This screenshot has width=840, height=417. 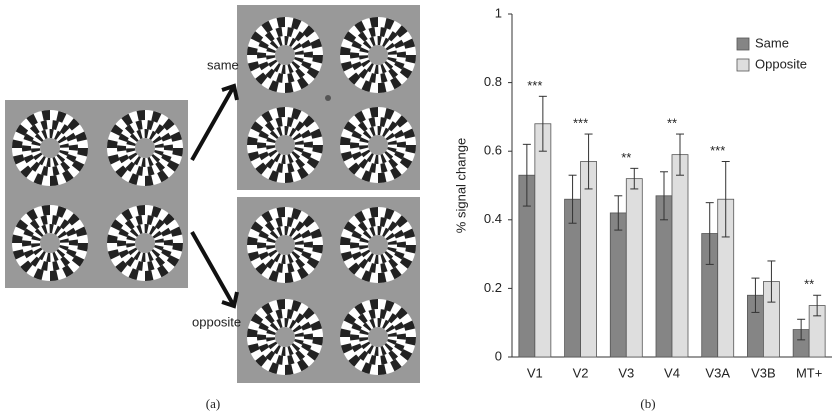 What do you see at coordinates (781, 63) in the screenshot?
I see `legend-label: Opposite` at bounding box center [781, 63].